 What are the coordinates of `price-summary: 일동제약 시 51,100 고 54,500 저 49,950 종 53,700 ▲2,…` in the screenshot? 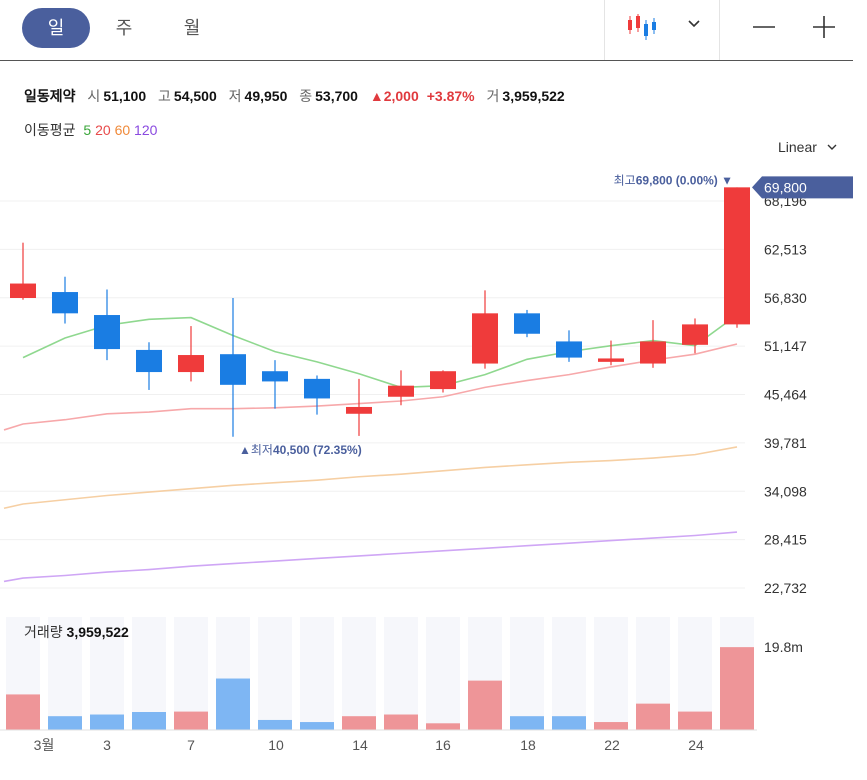 It's located at (298, 96).